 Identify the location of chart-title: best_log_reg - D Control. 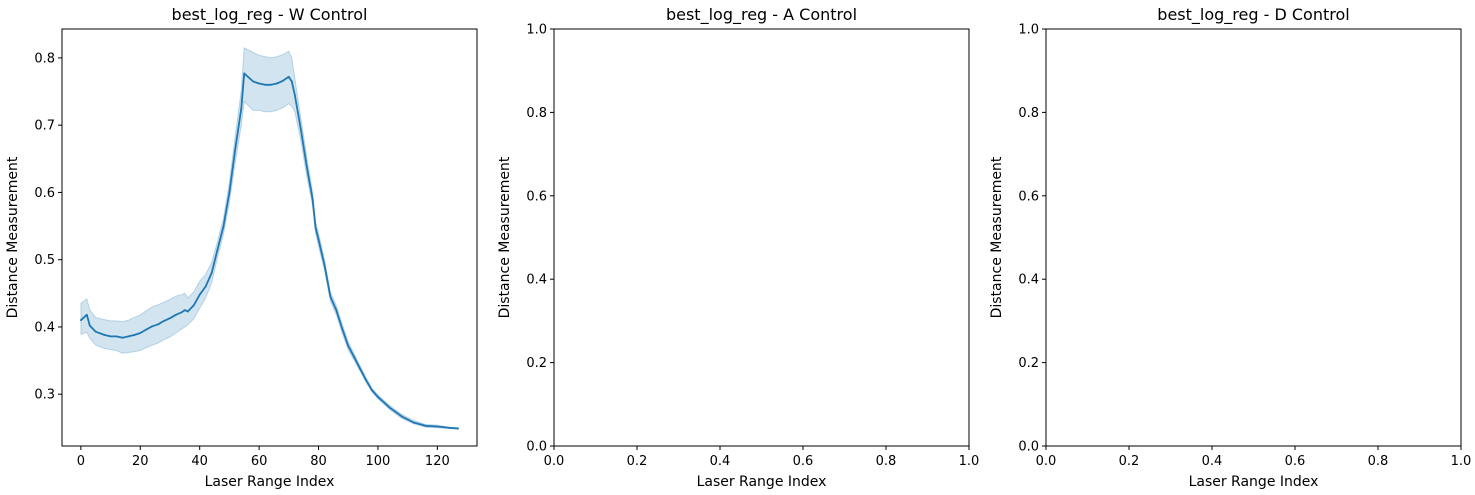
(1253, 15).